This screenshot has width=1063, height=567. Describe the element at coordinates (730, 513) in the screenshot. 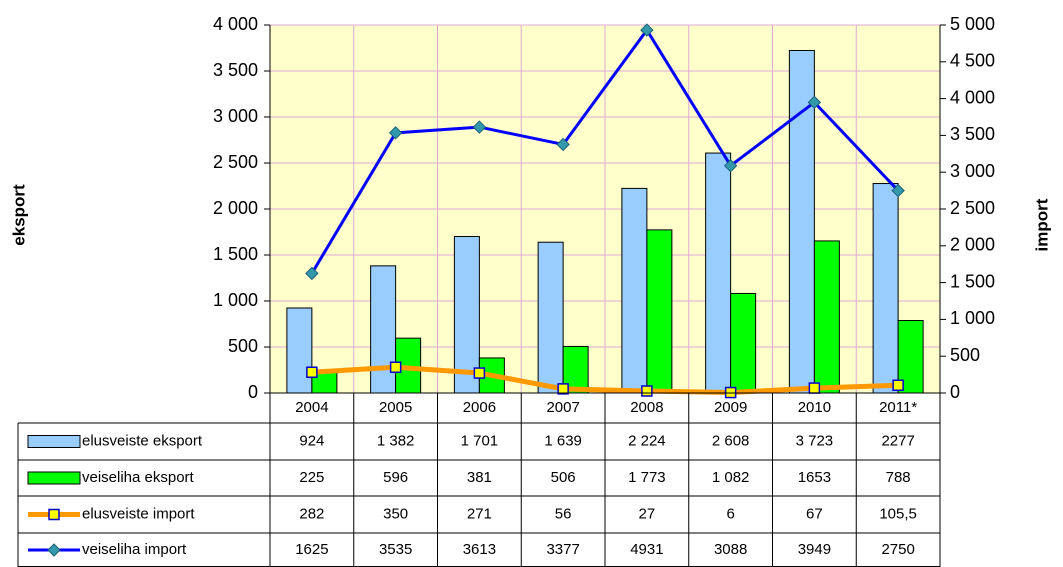

I see `table-cell: 6` at that location.